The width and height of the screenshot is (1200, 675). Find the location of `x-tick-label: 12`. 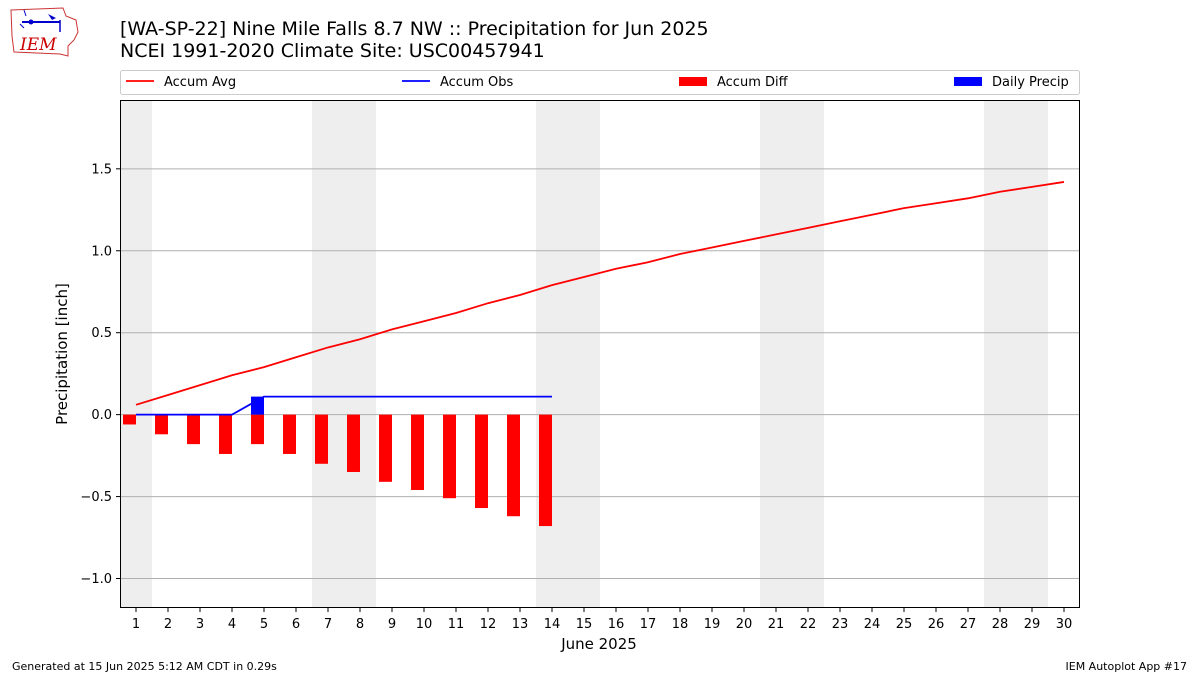

x-tick-label: 12 is located at coordinates (488, 624).